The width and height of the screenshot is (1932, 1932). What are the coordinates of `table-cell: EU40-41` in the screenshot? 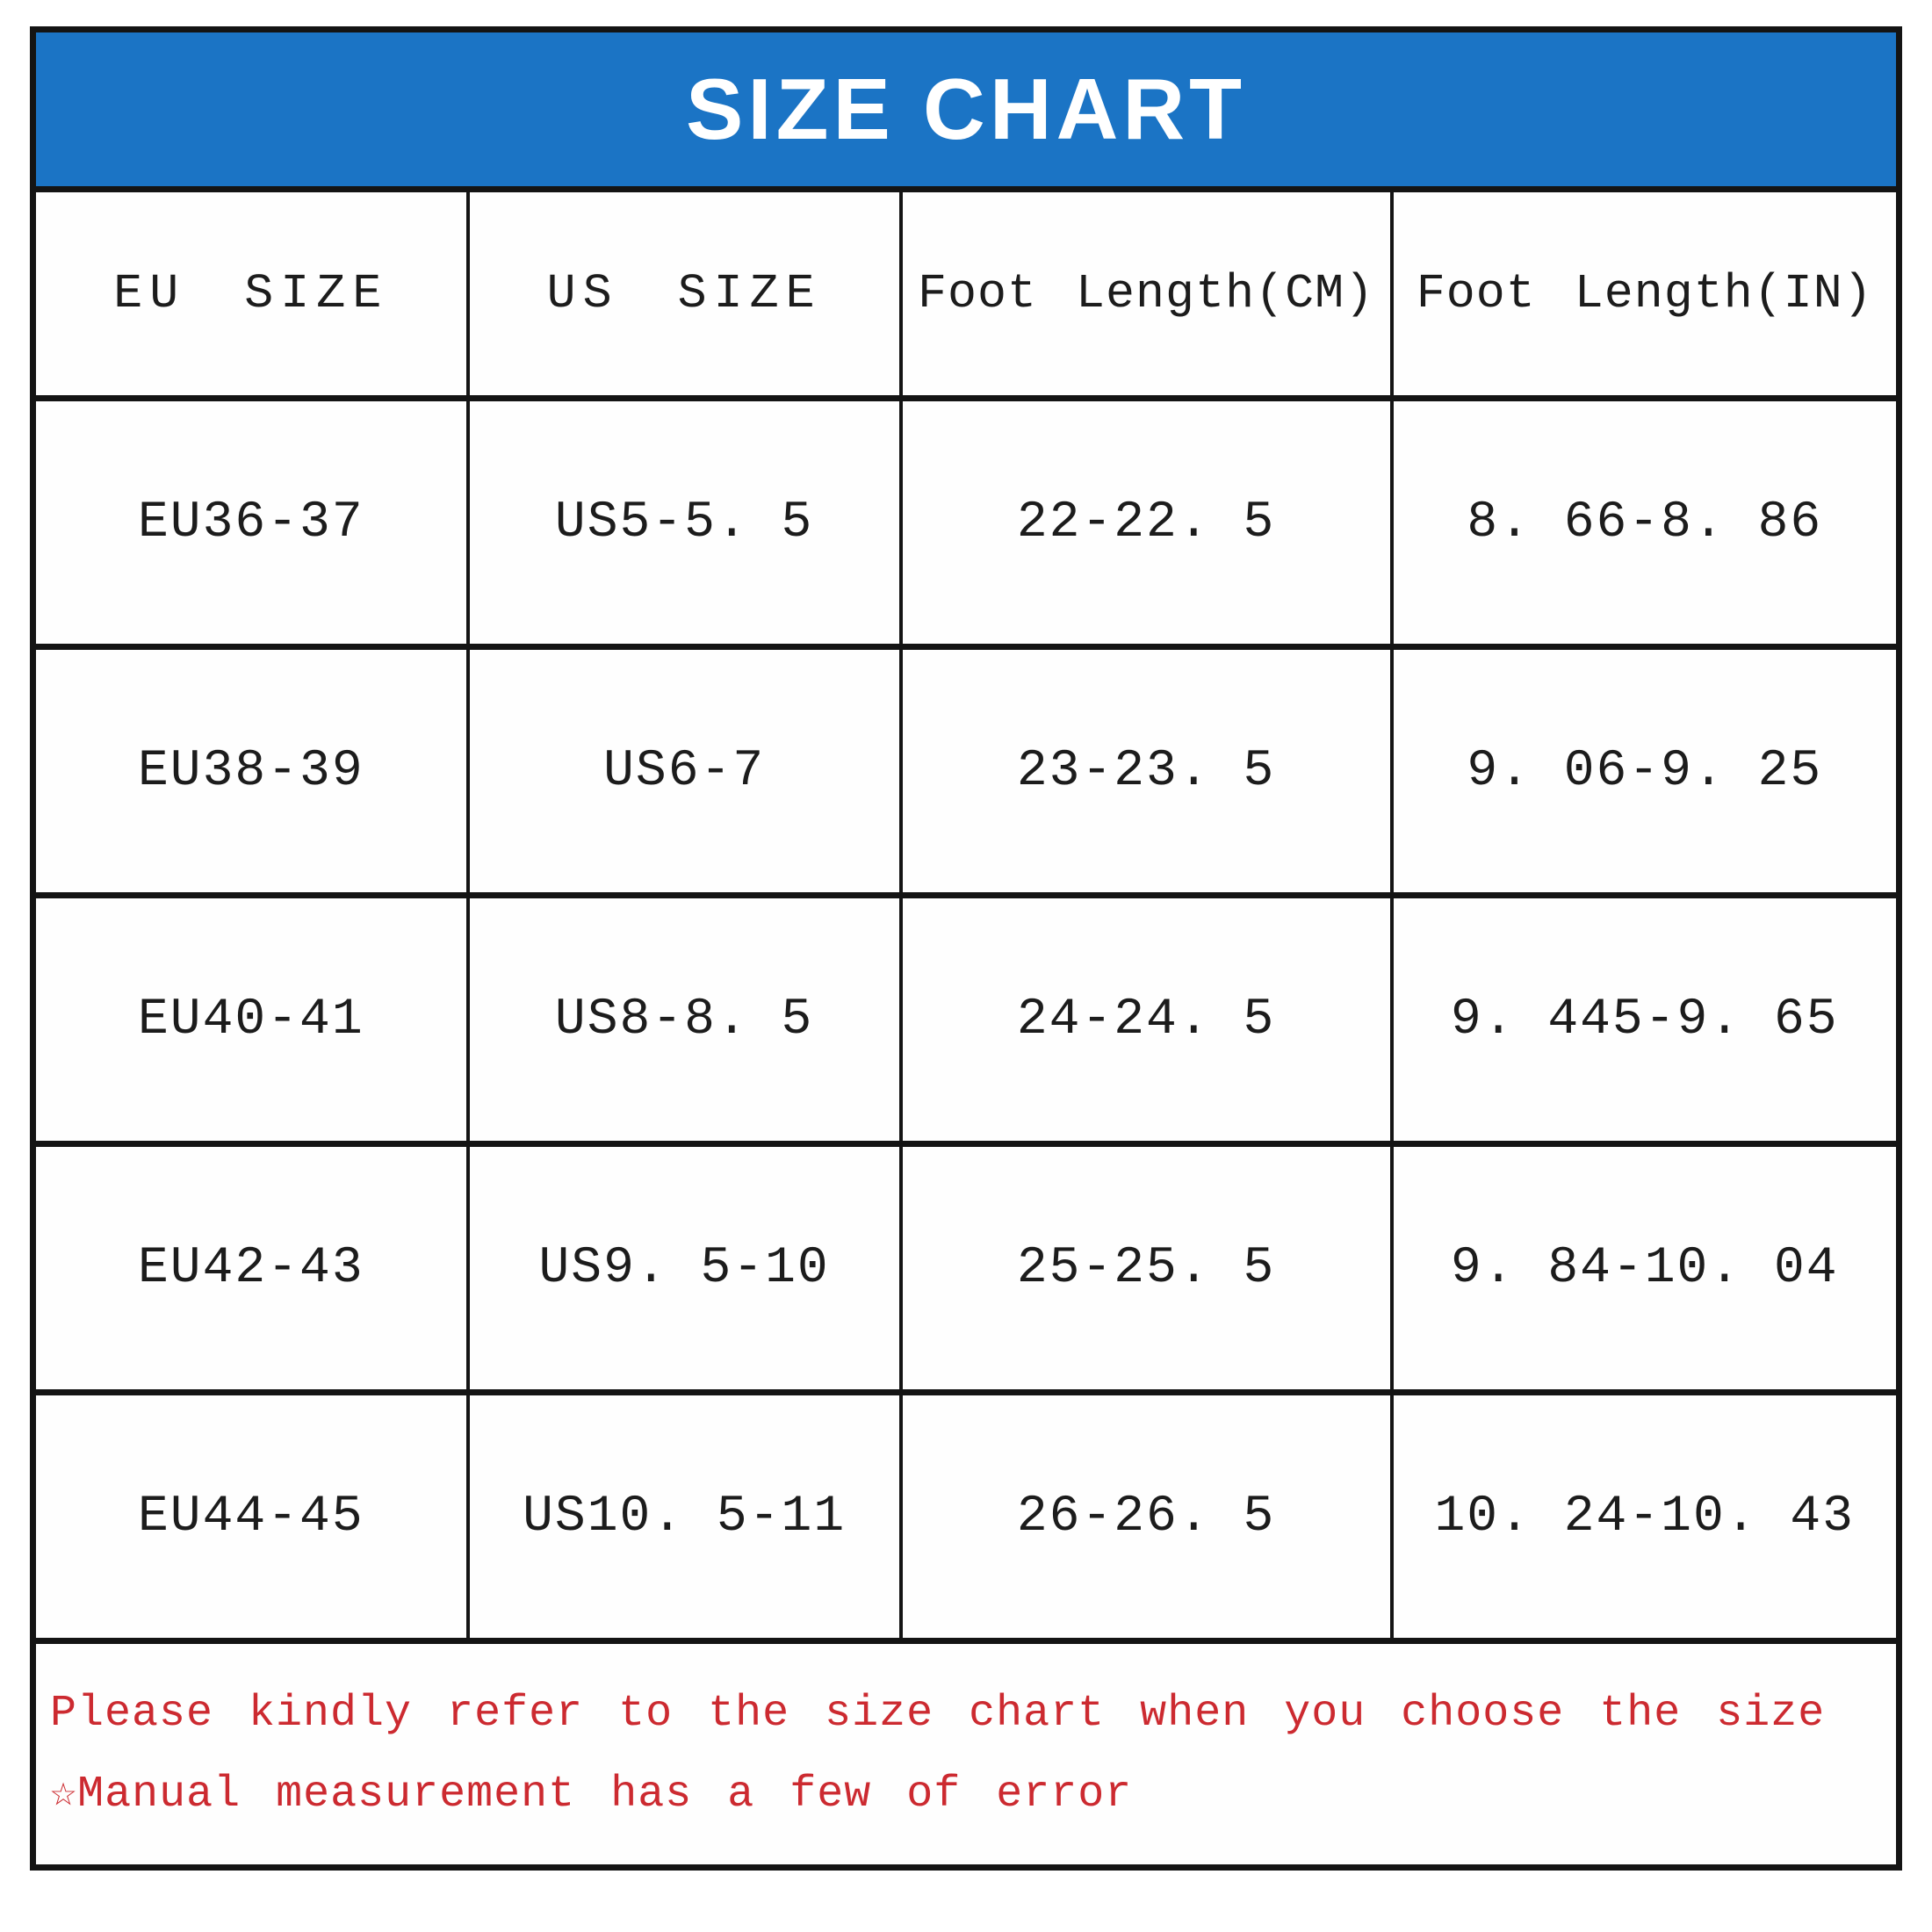 It's located at (250, 1019).